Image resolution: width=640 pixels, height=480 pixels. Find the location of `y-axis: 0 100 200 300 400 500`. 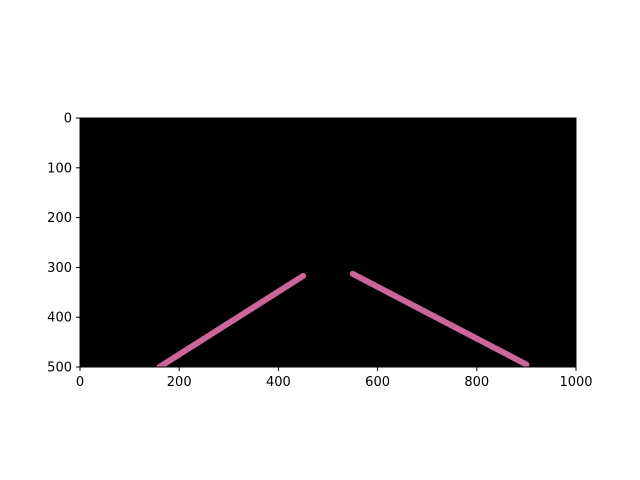

y-axis: 0 100 200 300 400 500 is located at coordinates (63, 244).